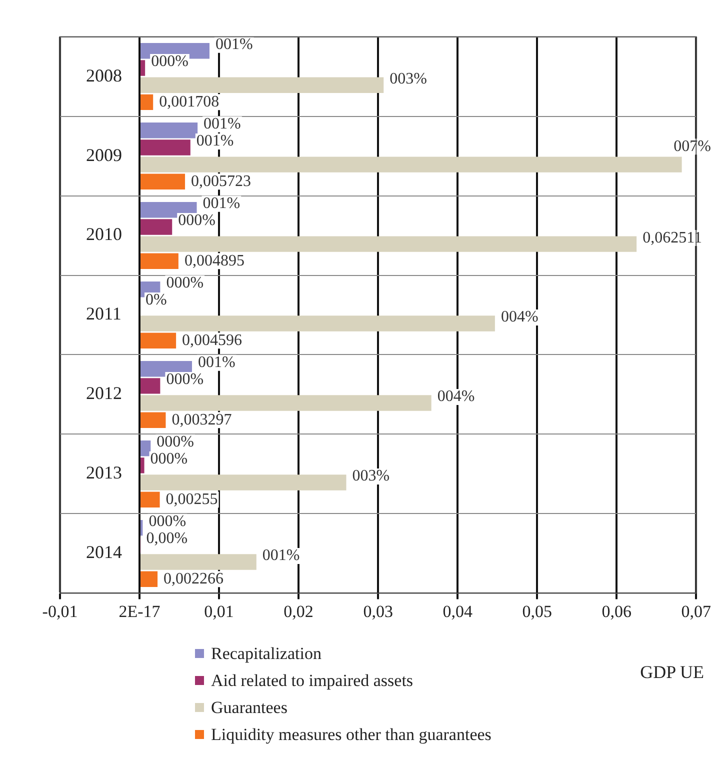 This screenshot has width=714, height=775. I want to click on data-label: 0,00255, so click(192, 499).